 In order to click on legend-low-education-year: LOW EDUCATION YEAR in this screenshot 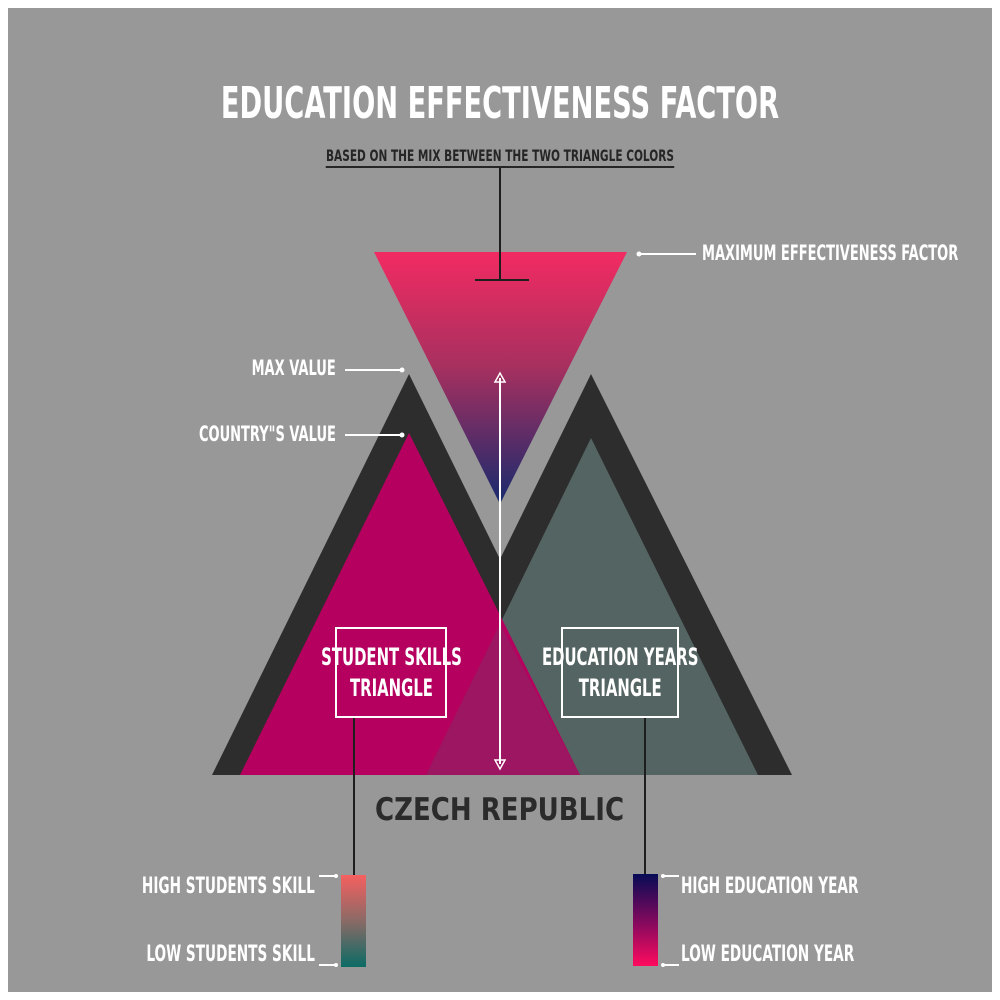, I will do `click(768, 954)`.